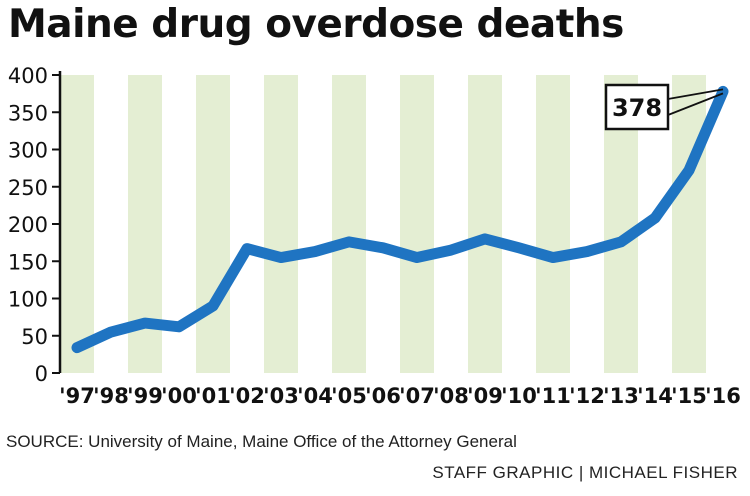 Image resolution: width=750 pixels, height=496 pixels. Describe the element at coordinates (315, 396) in the screenshot. I see `x-tick-label: '04` at that location.